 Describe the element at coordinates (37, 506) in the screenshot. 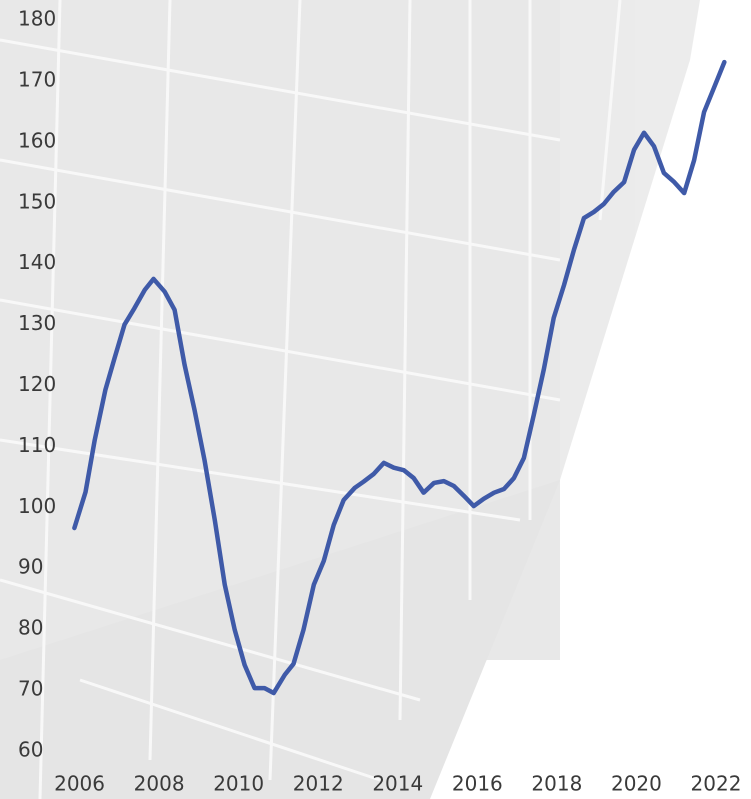

I see `y-tick-label: 100` at that location.